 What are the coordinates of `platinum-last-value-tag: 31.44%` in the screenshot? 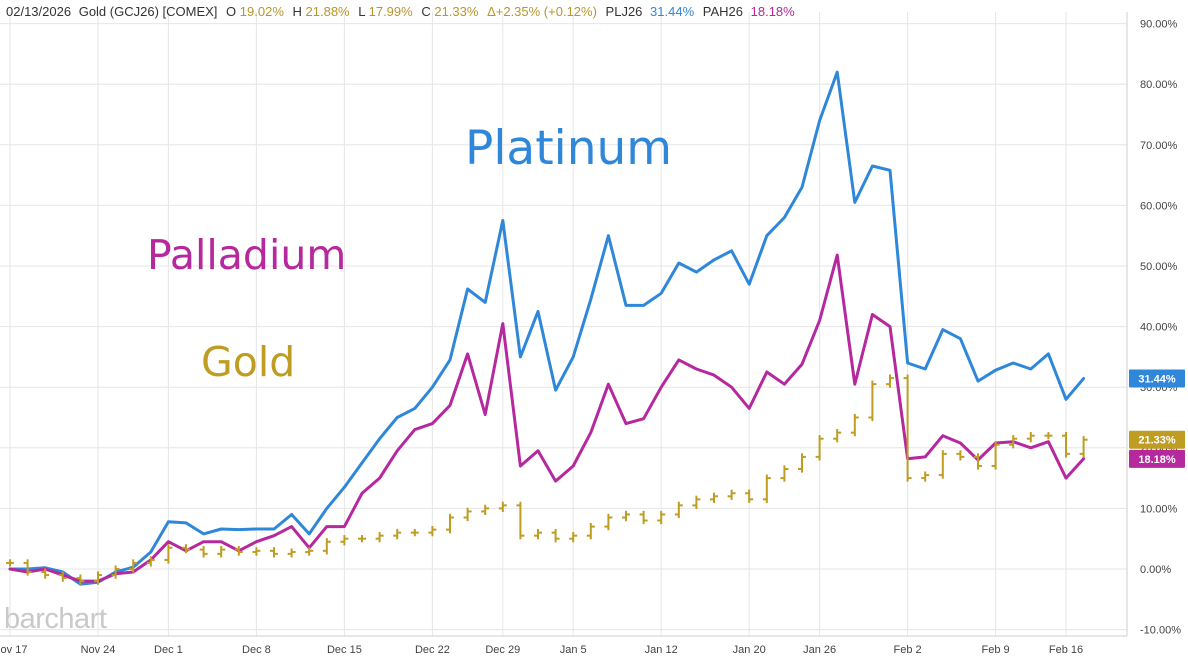 It's located at (1157, 378).